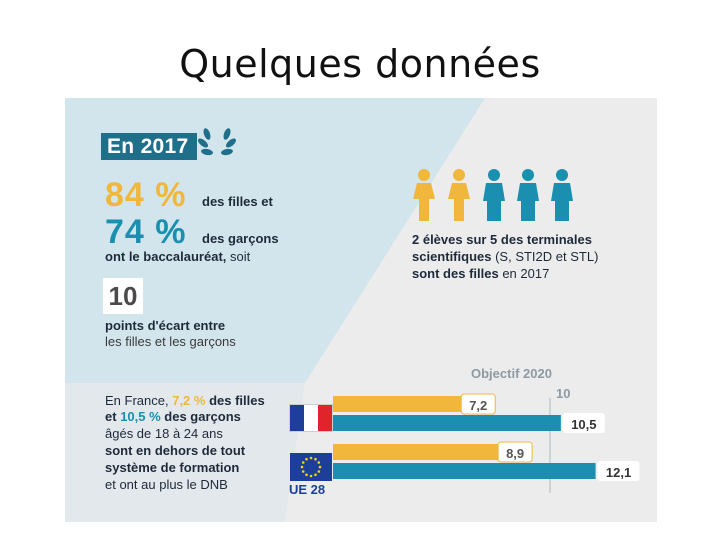 Image resolution: width=720 pixels, height=540 pixels. I want to click on students-line-2: scientifiques (S, STI2D et STL), so click(505, 256).